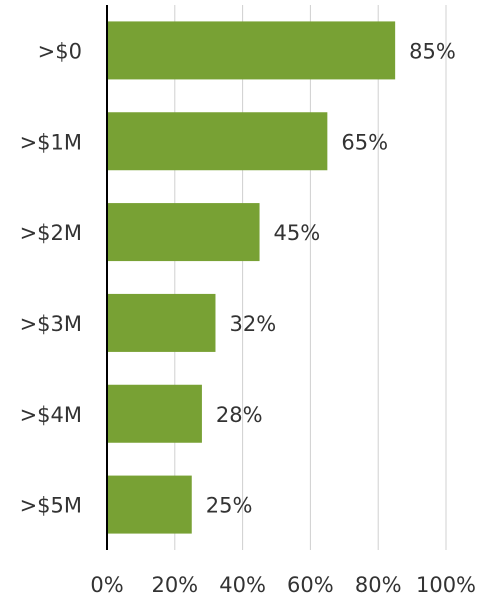 This screenshot has width=479, height=600. Describe the element at coordinates (51, 415) in the screenshot. I see `y-tick-label: >$4M` at that location.